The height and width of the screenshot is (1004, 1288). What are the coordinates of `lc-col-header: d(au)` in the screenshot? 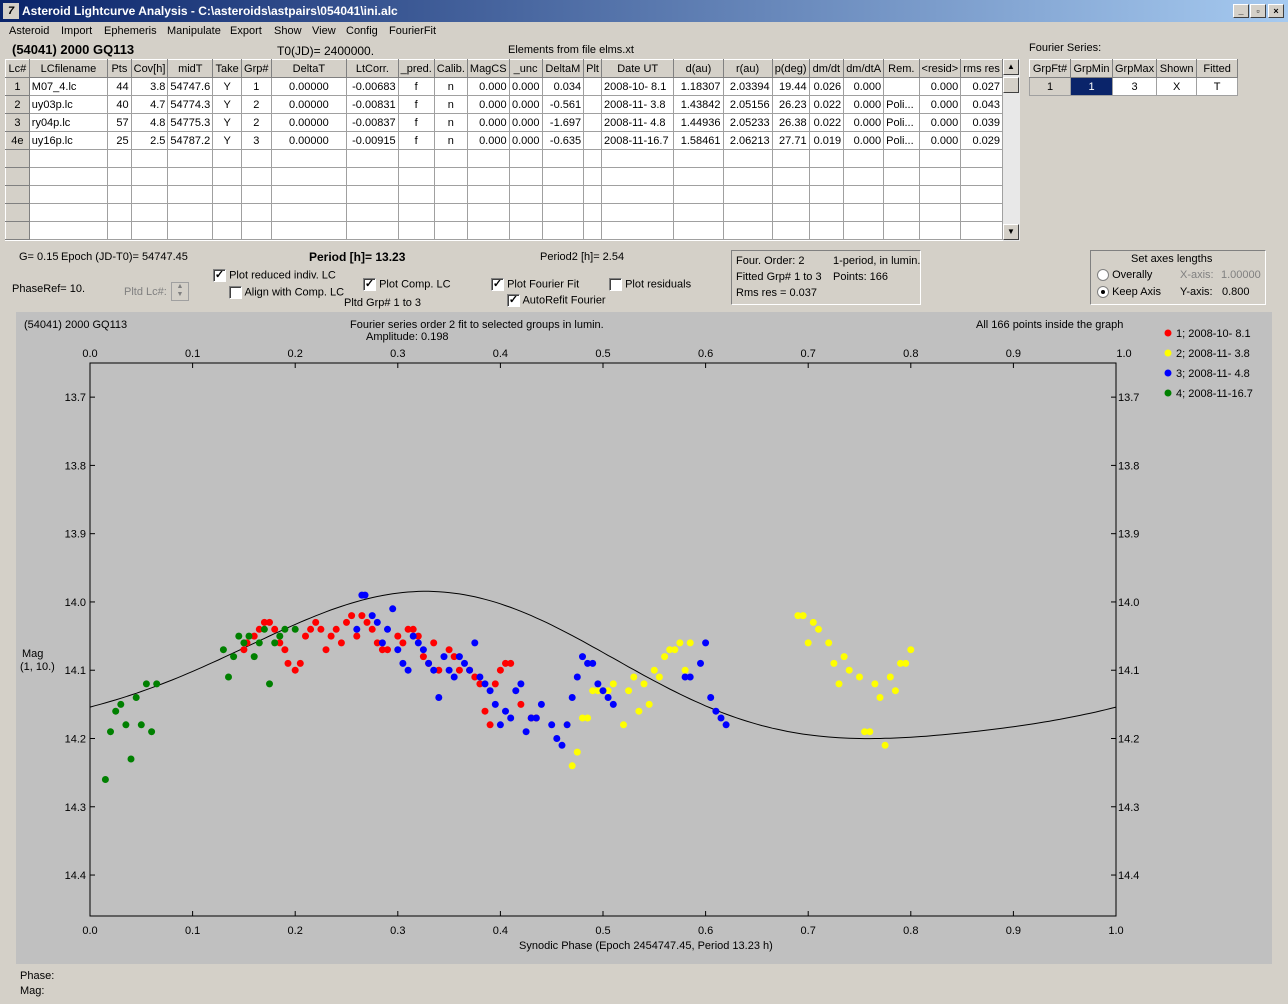 It's located at (698, 68).